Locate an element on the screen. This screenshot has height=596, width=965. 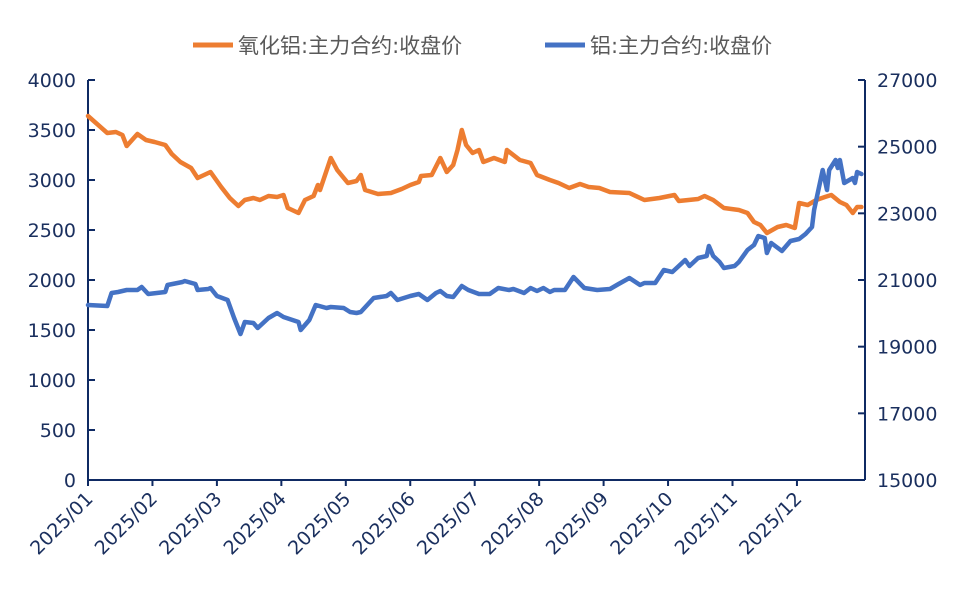
x-axis-tick-label: 2025/08 is located at coordinates (512, 523).